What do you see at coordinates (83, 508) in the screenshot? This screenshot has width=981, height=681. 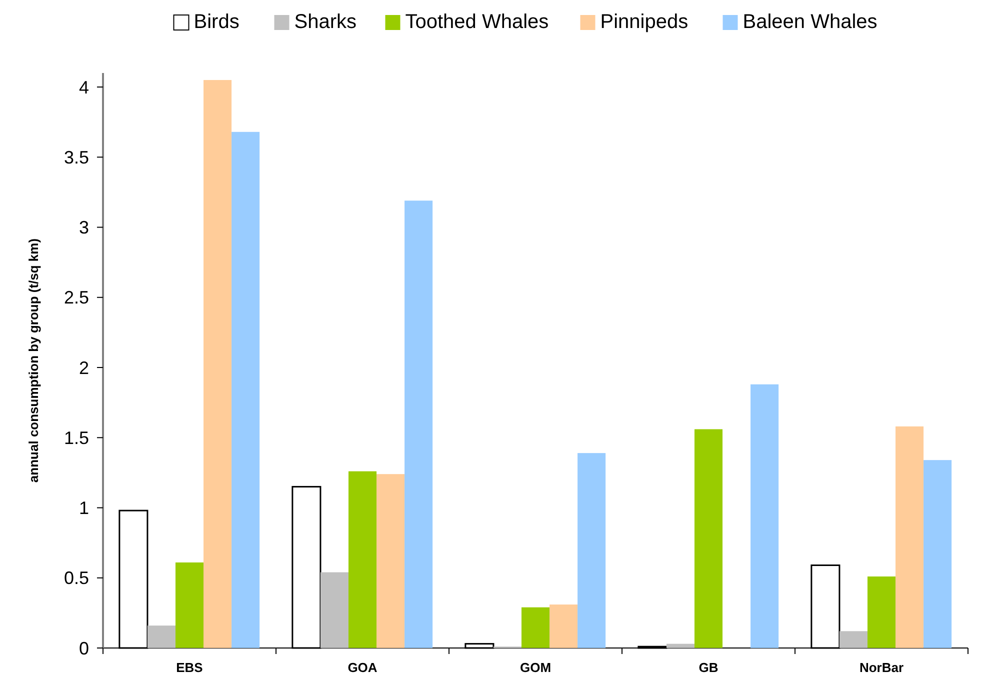 I see `y-tick-label: 1` at bounding box center [83, 508].